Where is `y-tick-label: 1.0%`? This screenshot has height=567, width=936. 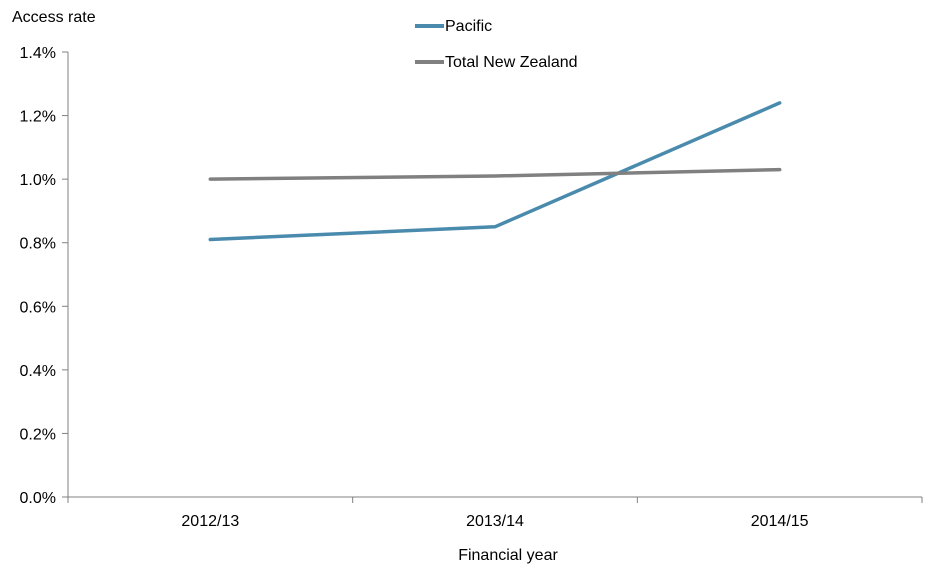
y-tick-label: 1.0% is located at coordinates (38, 180).